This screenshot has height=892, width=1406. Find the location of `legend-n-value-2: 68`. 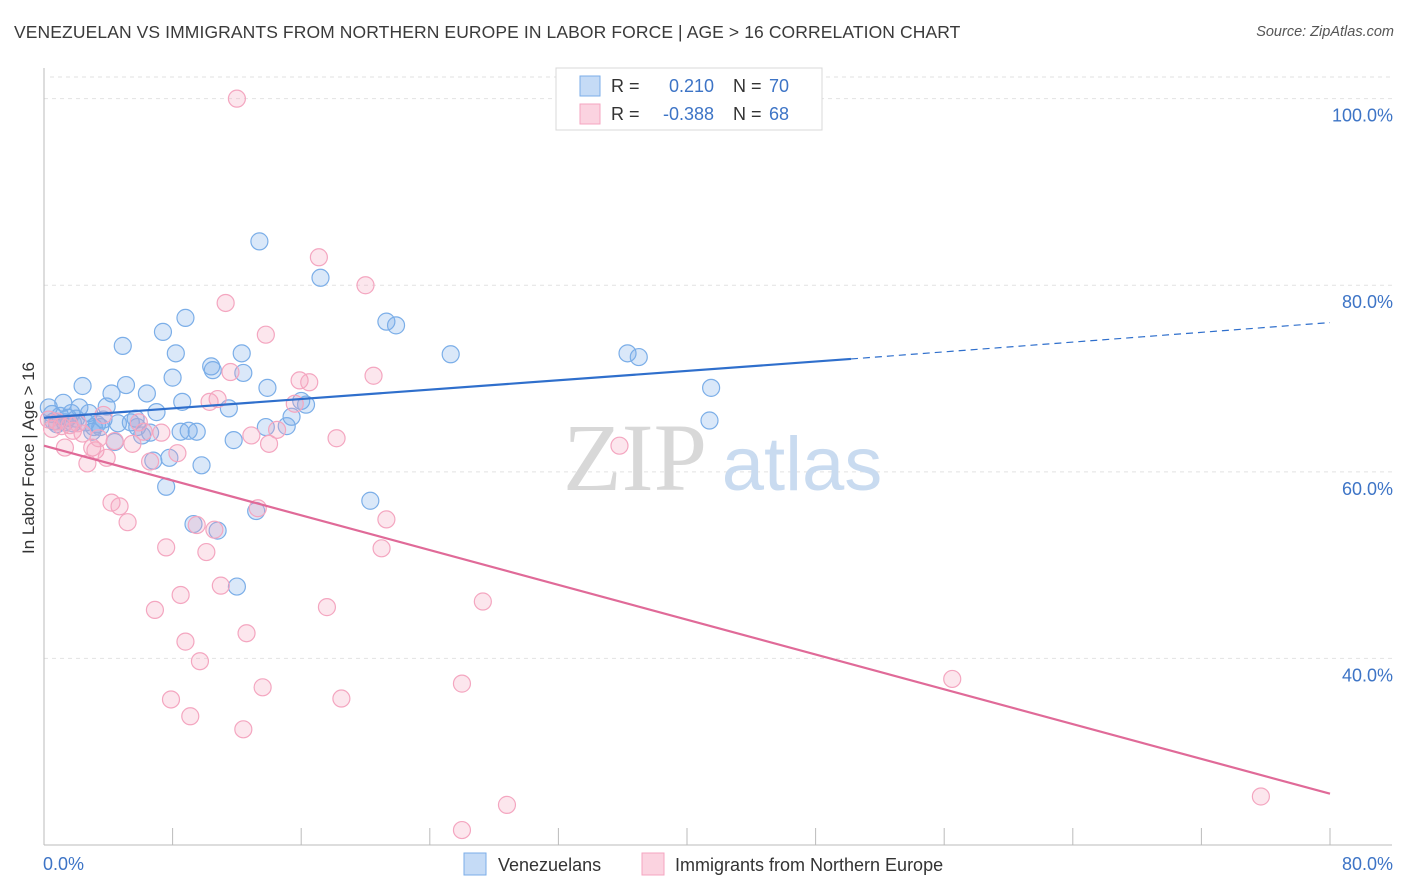

legend-n-value-2: 68 is located at coordinates (779, 114).